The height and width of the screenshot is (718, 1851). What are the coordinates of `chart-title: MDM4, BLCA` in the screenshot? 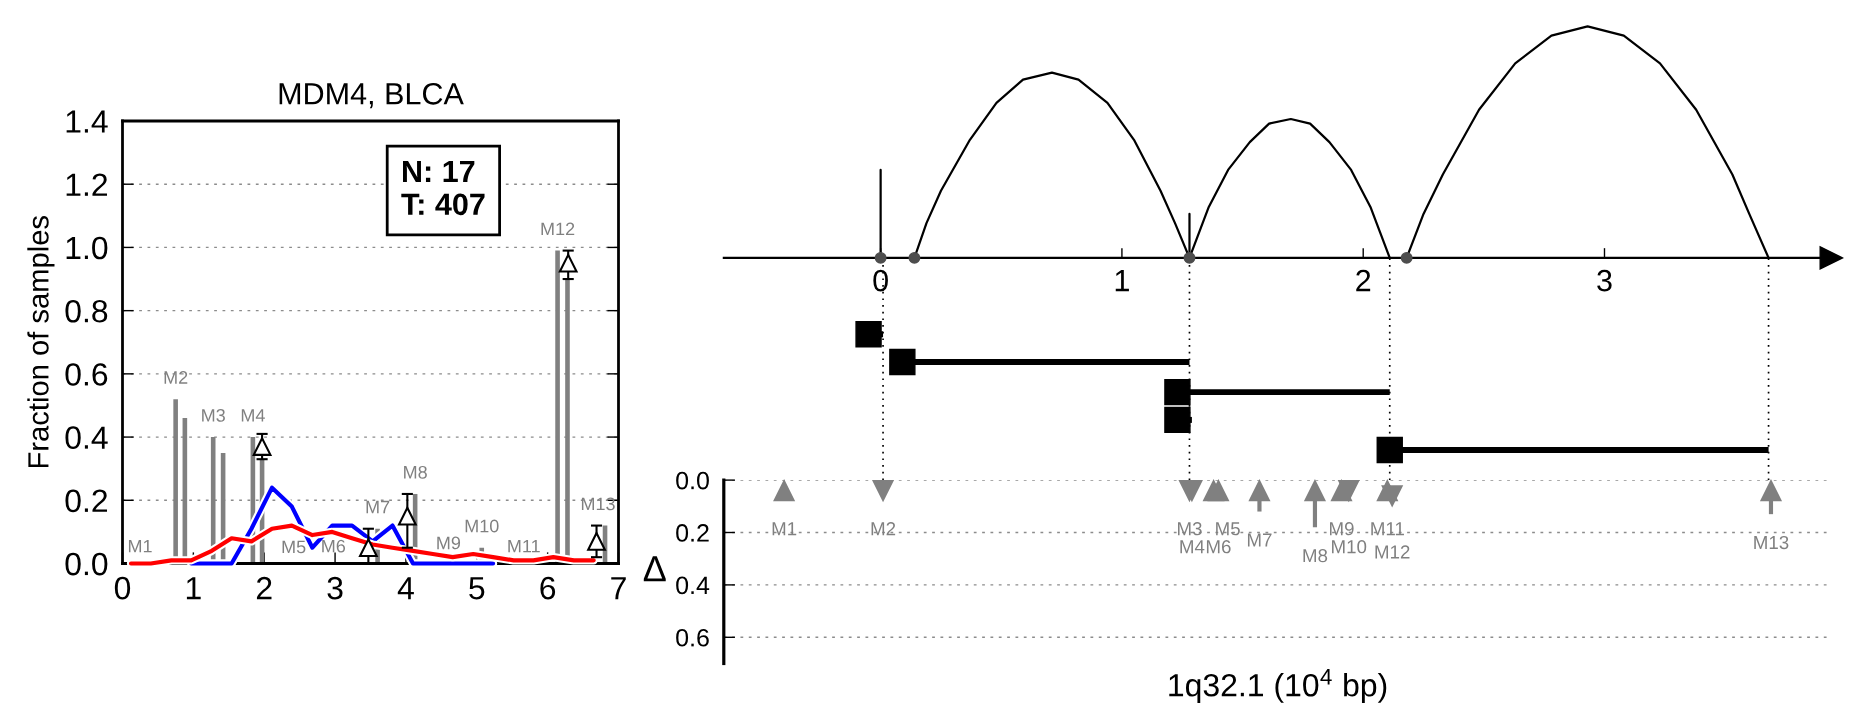 It's located at (371, 96).